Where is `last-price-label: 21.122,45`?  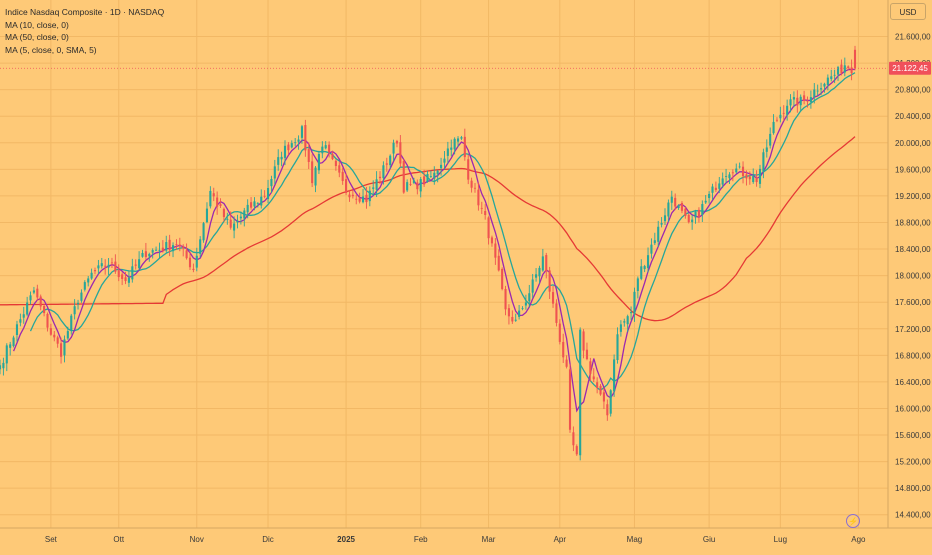
last-price-label: 21.122,45 is located at coordinates (910, 68).